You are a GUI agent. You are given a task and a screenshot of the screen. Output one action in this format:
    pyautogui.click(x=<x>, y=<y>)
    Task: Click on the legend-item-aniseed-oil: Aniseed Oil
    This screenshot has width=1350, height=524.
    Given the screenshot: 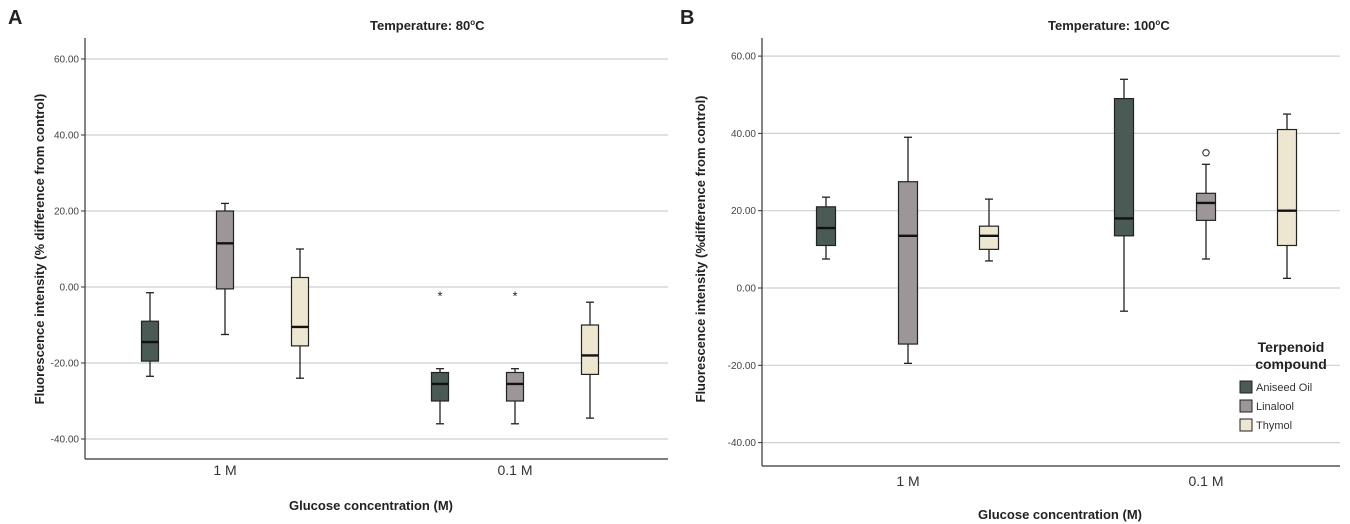 What is the action you would take?
    pyautogui.click(x=1275, y=387)
    